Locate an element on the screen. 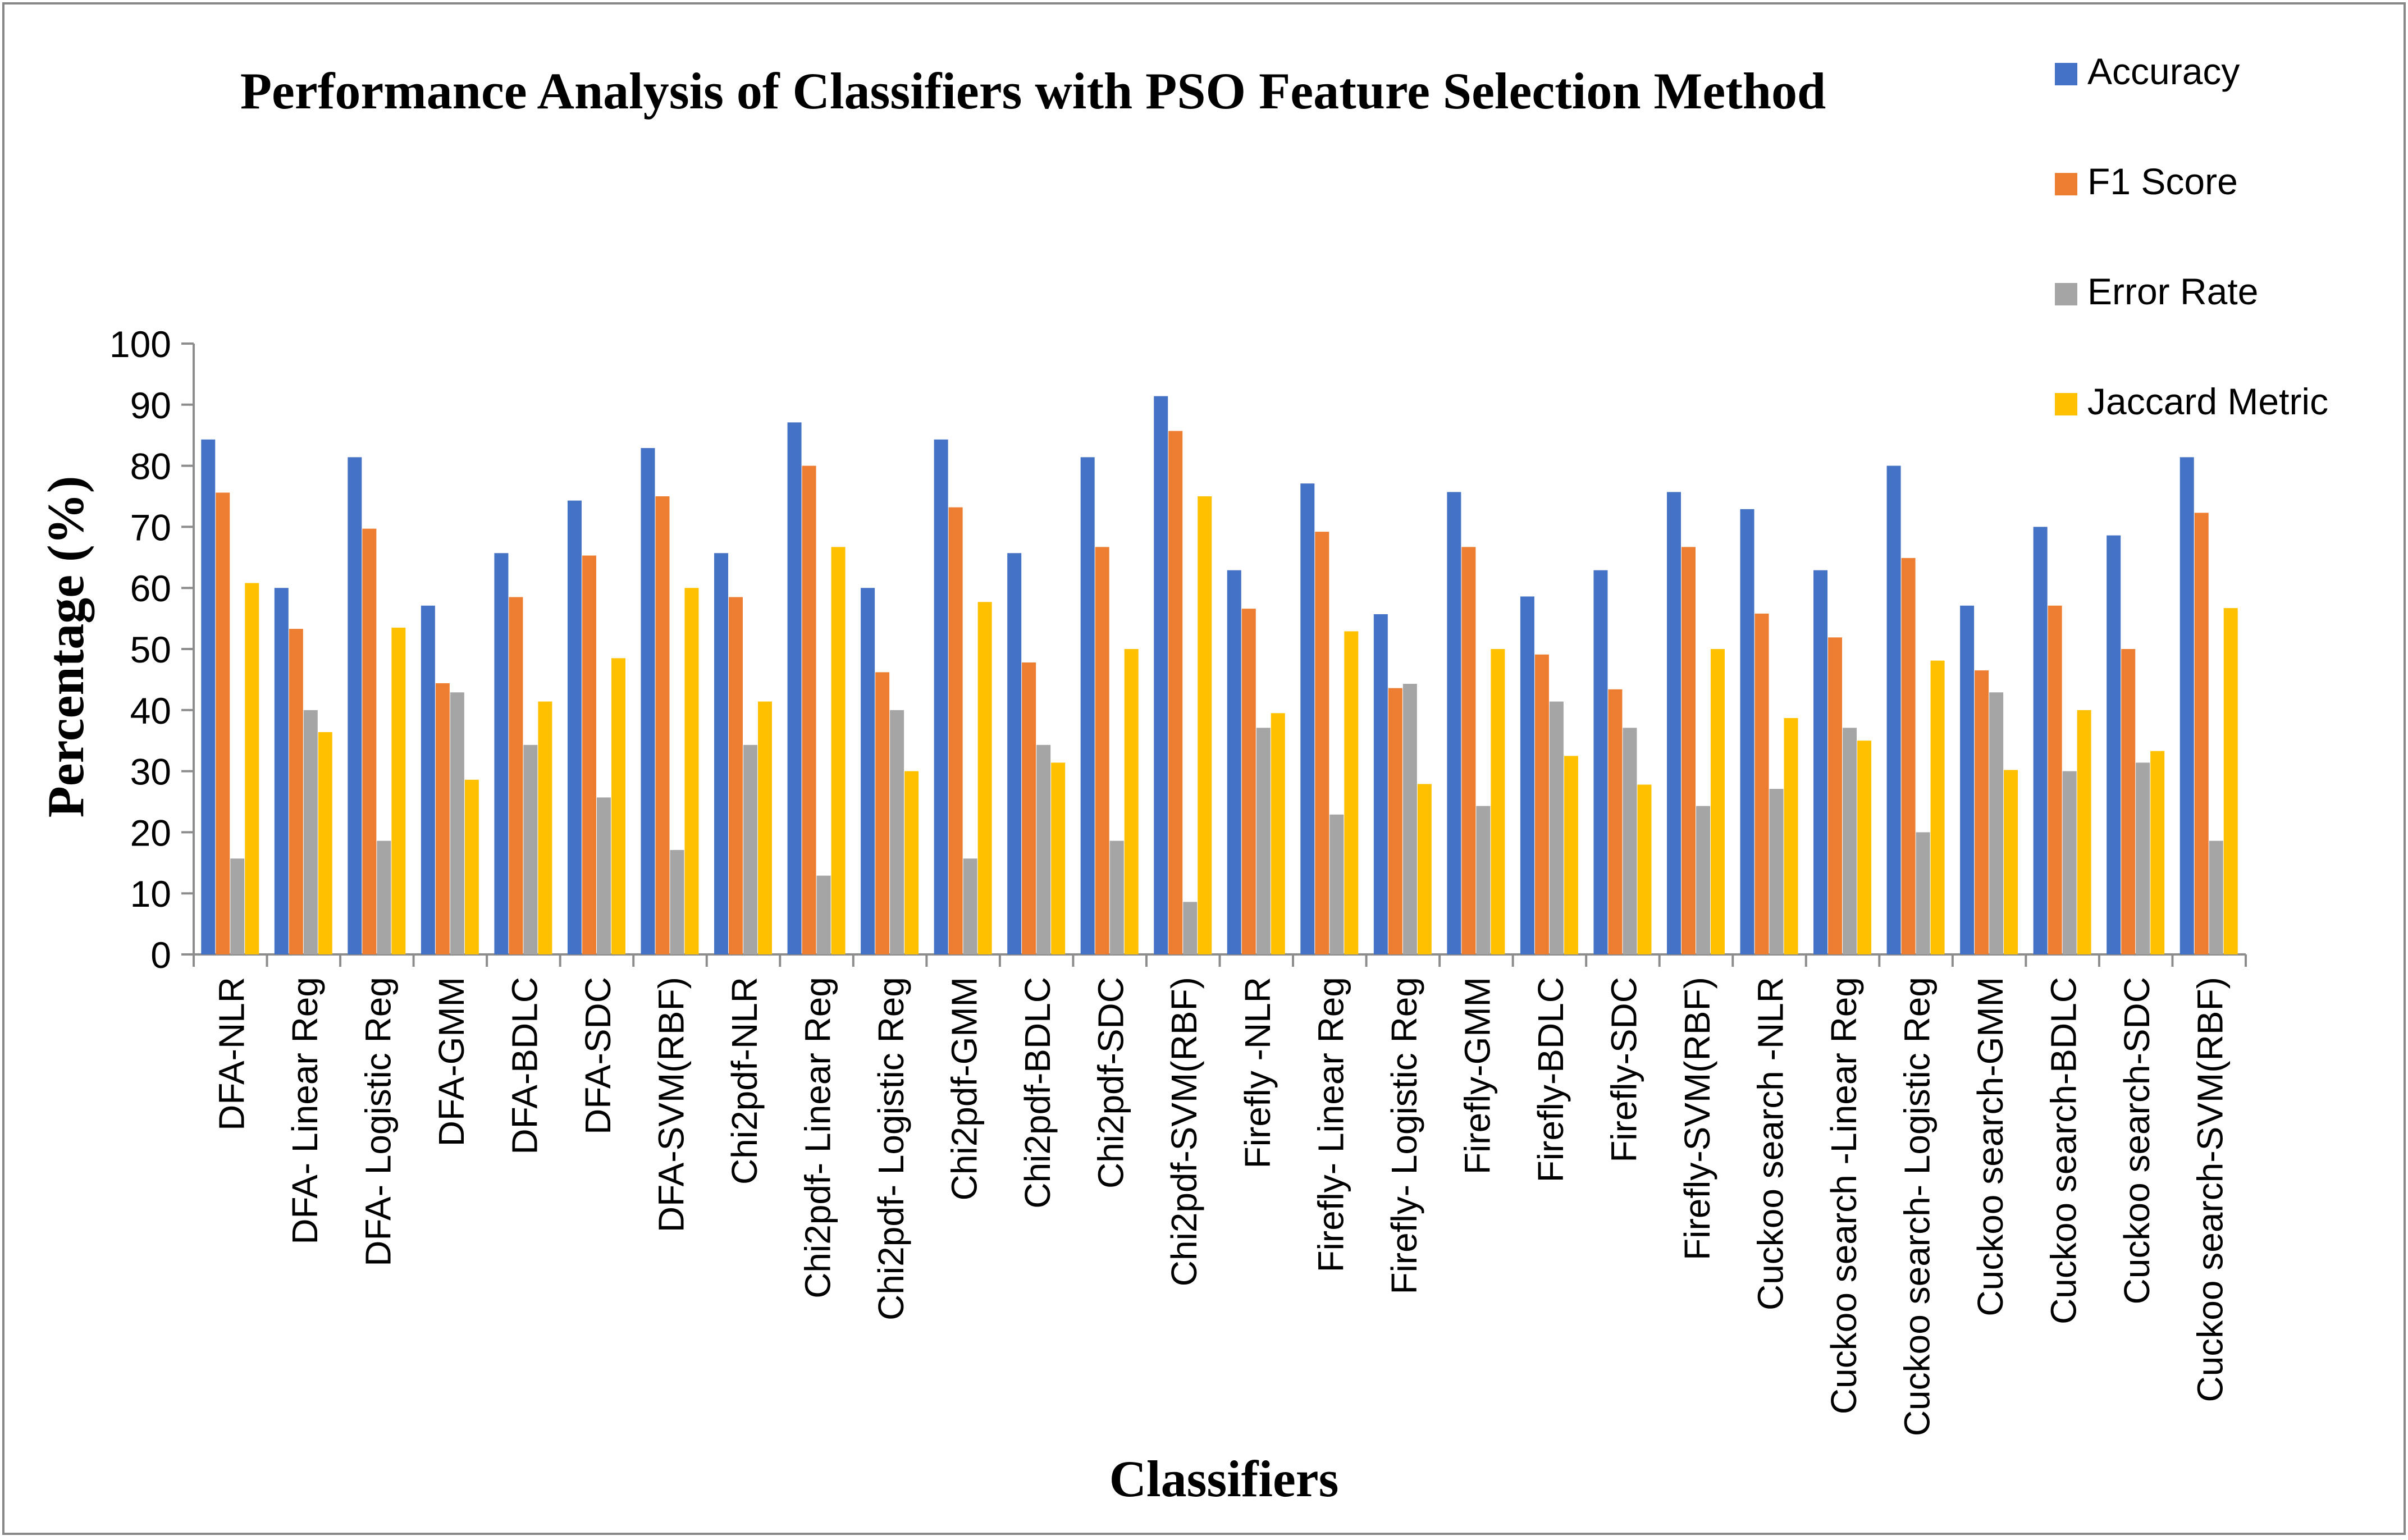 The height and width of the screenshot is (1540, 2408). x-tick-label: Firefly-GMM is located at coordinates (1477, 1076).